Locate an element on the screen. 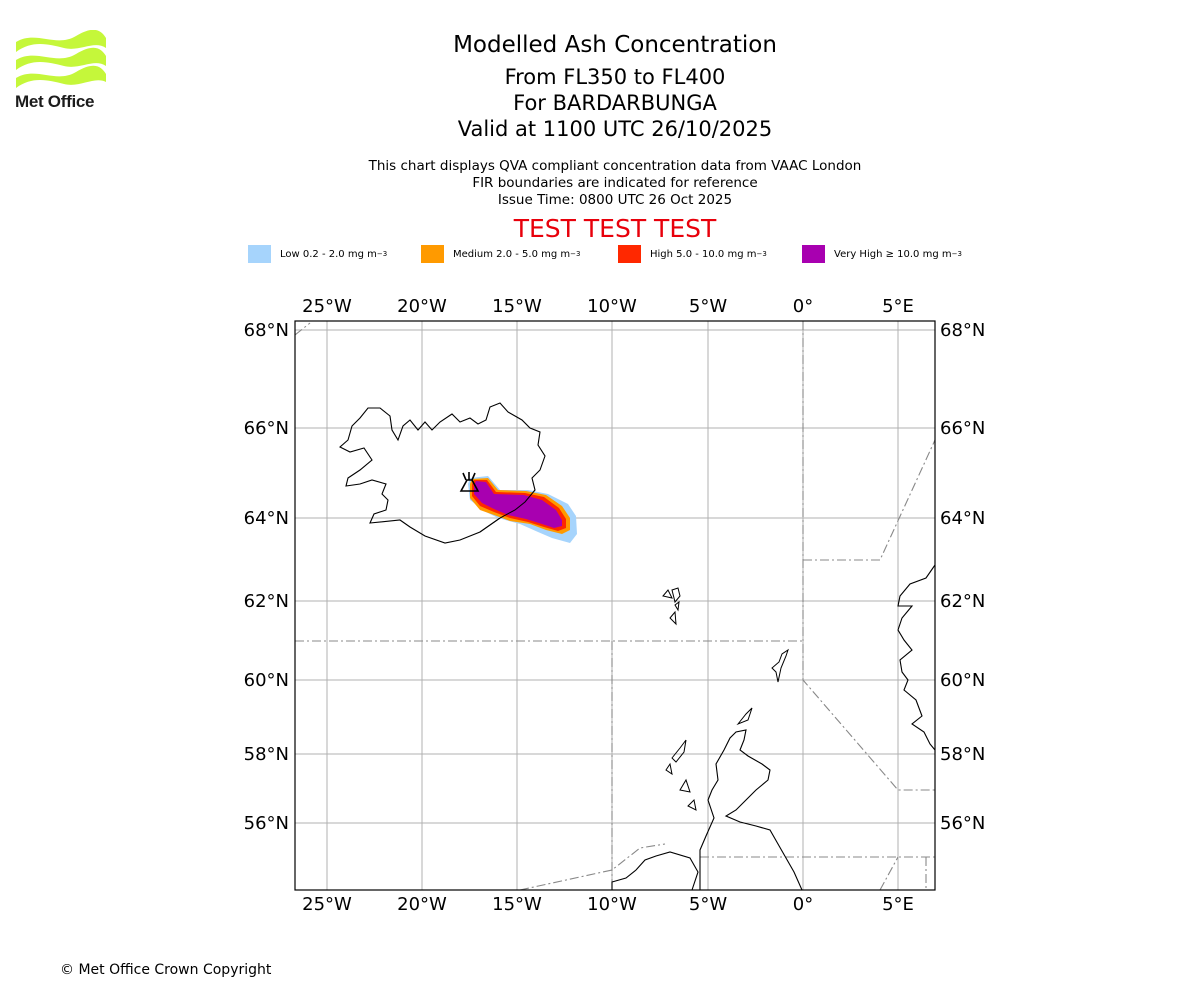 The image size is (1200, 1000). legend-exp-very-high: −3 is located at coordinates (956, 254).